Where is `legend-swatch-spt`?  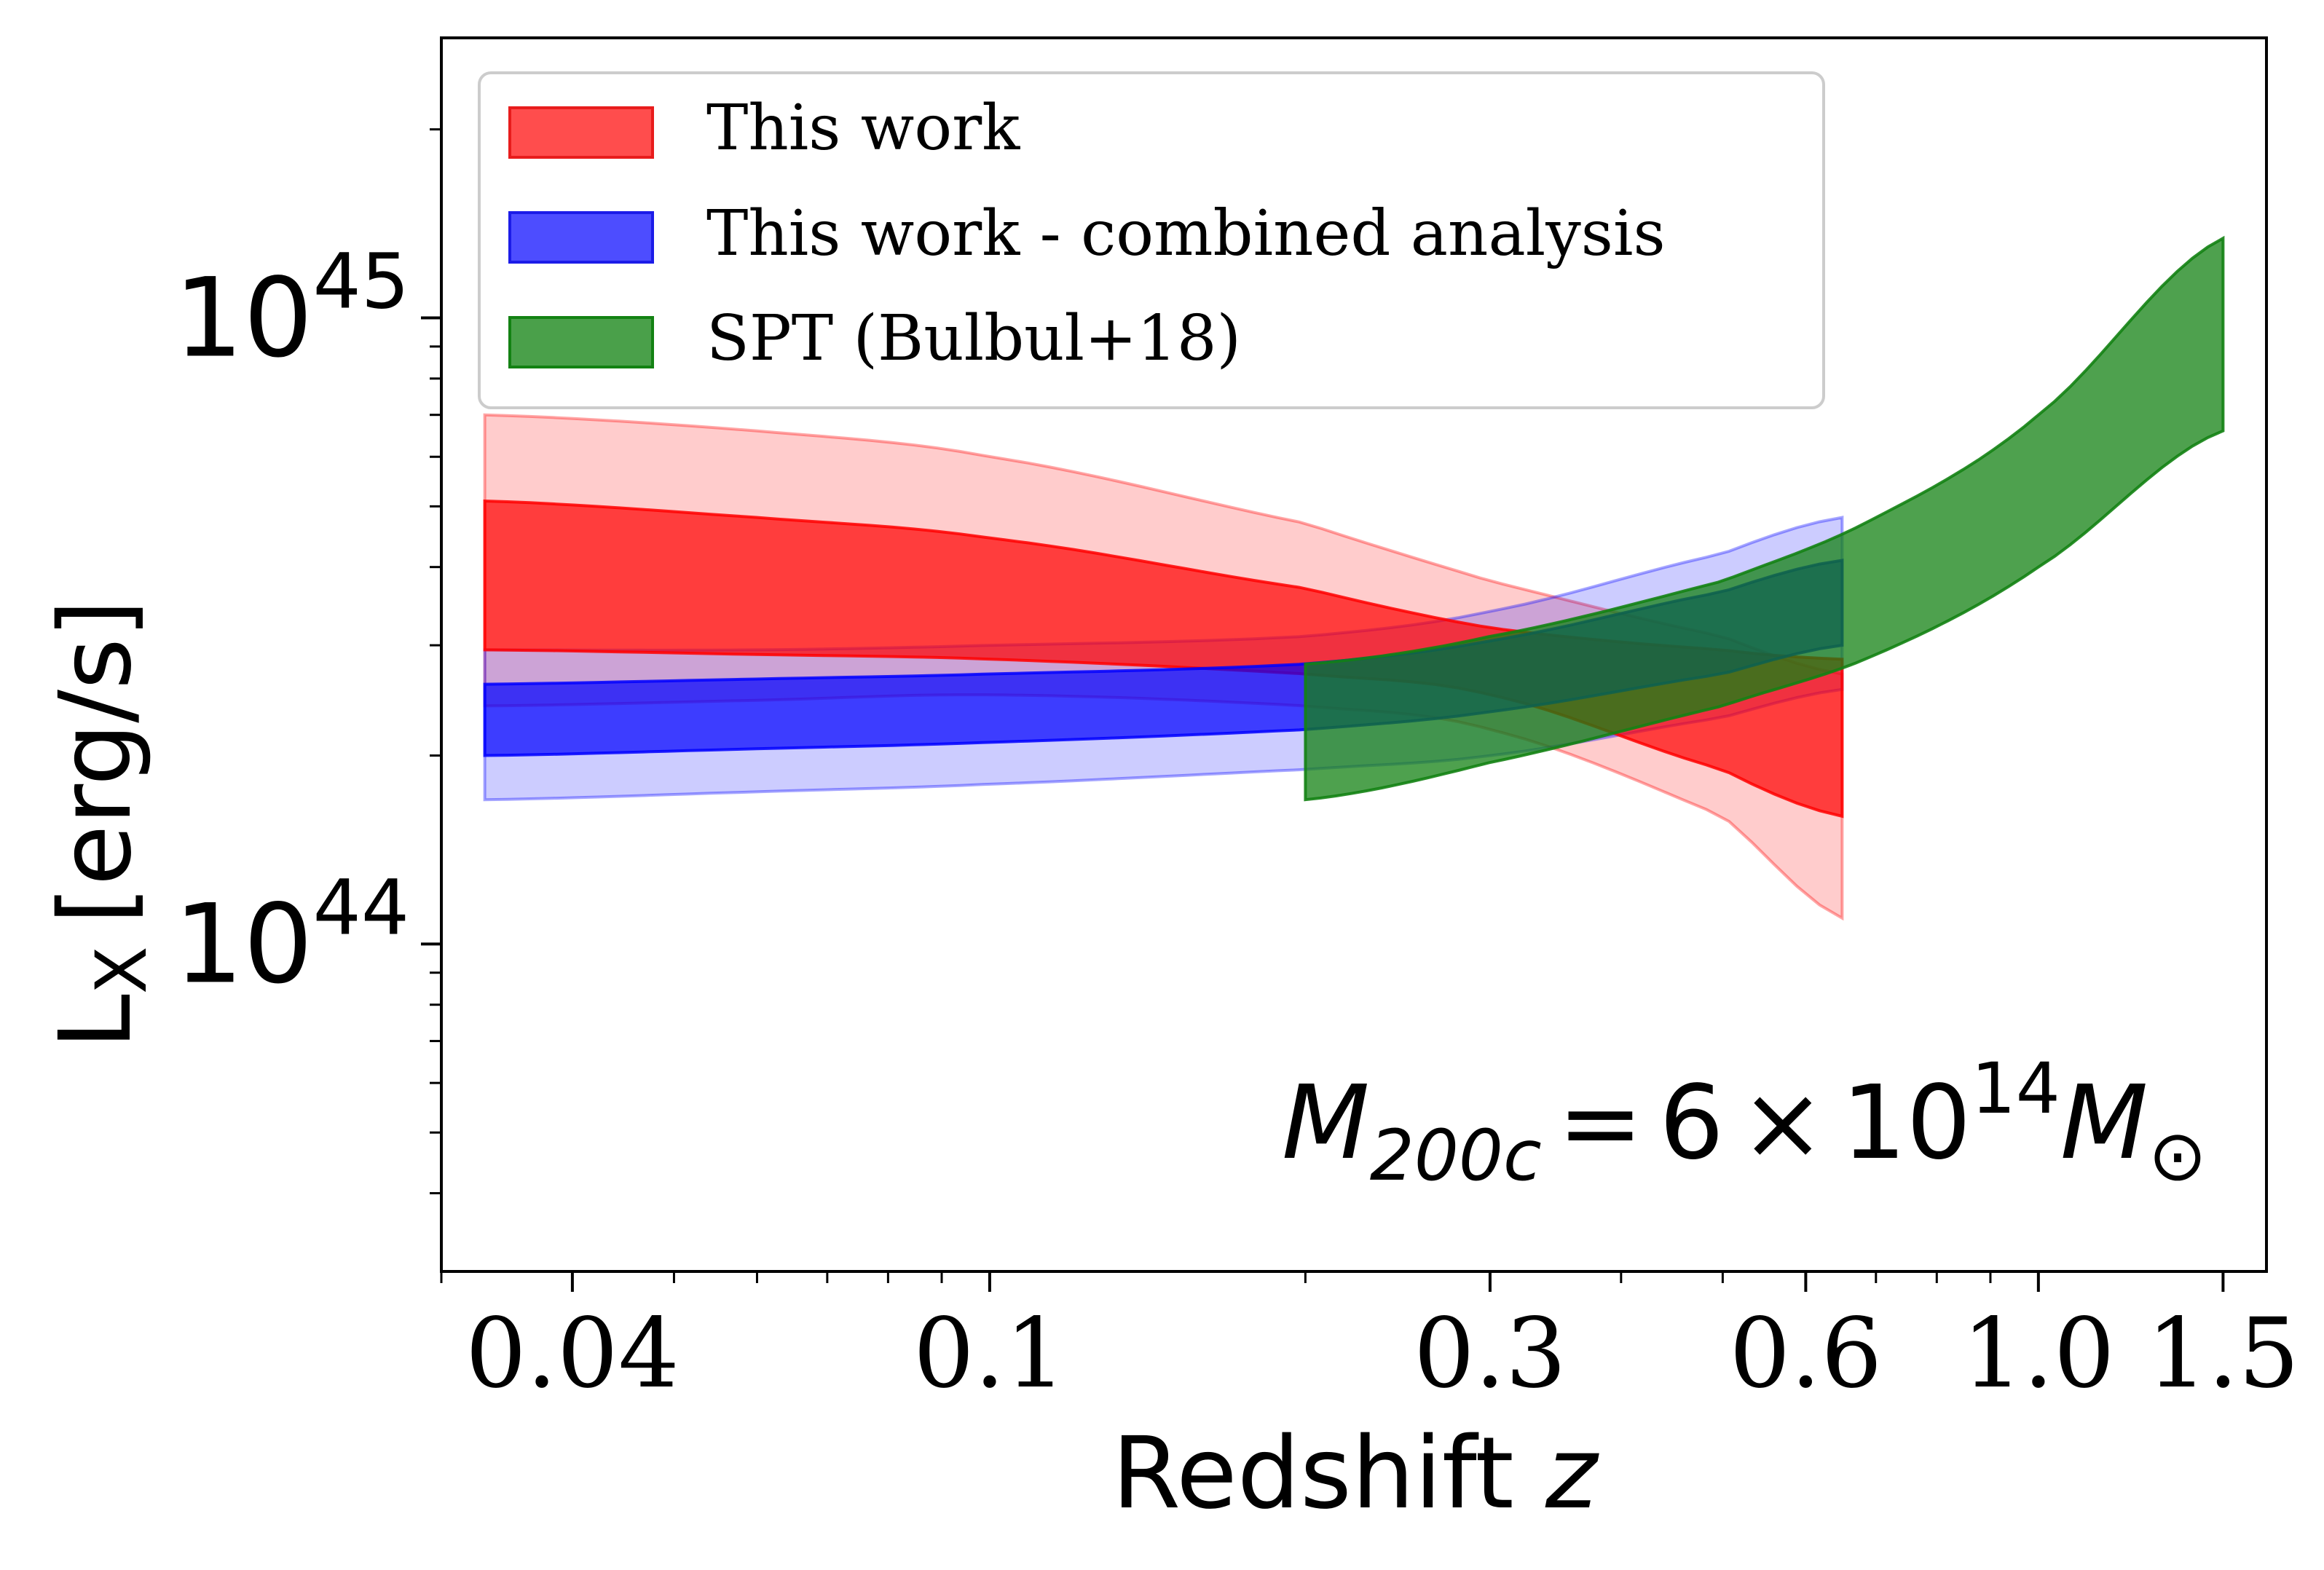 legend-swatch-spt is located at coordinates (581, 342).